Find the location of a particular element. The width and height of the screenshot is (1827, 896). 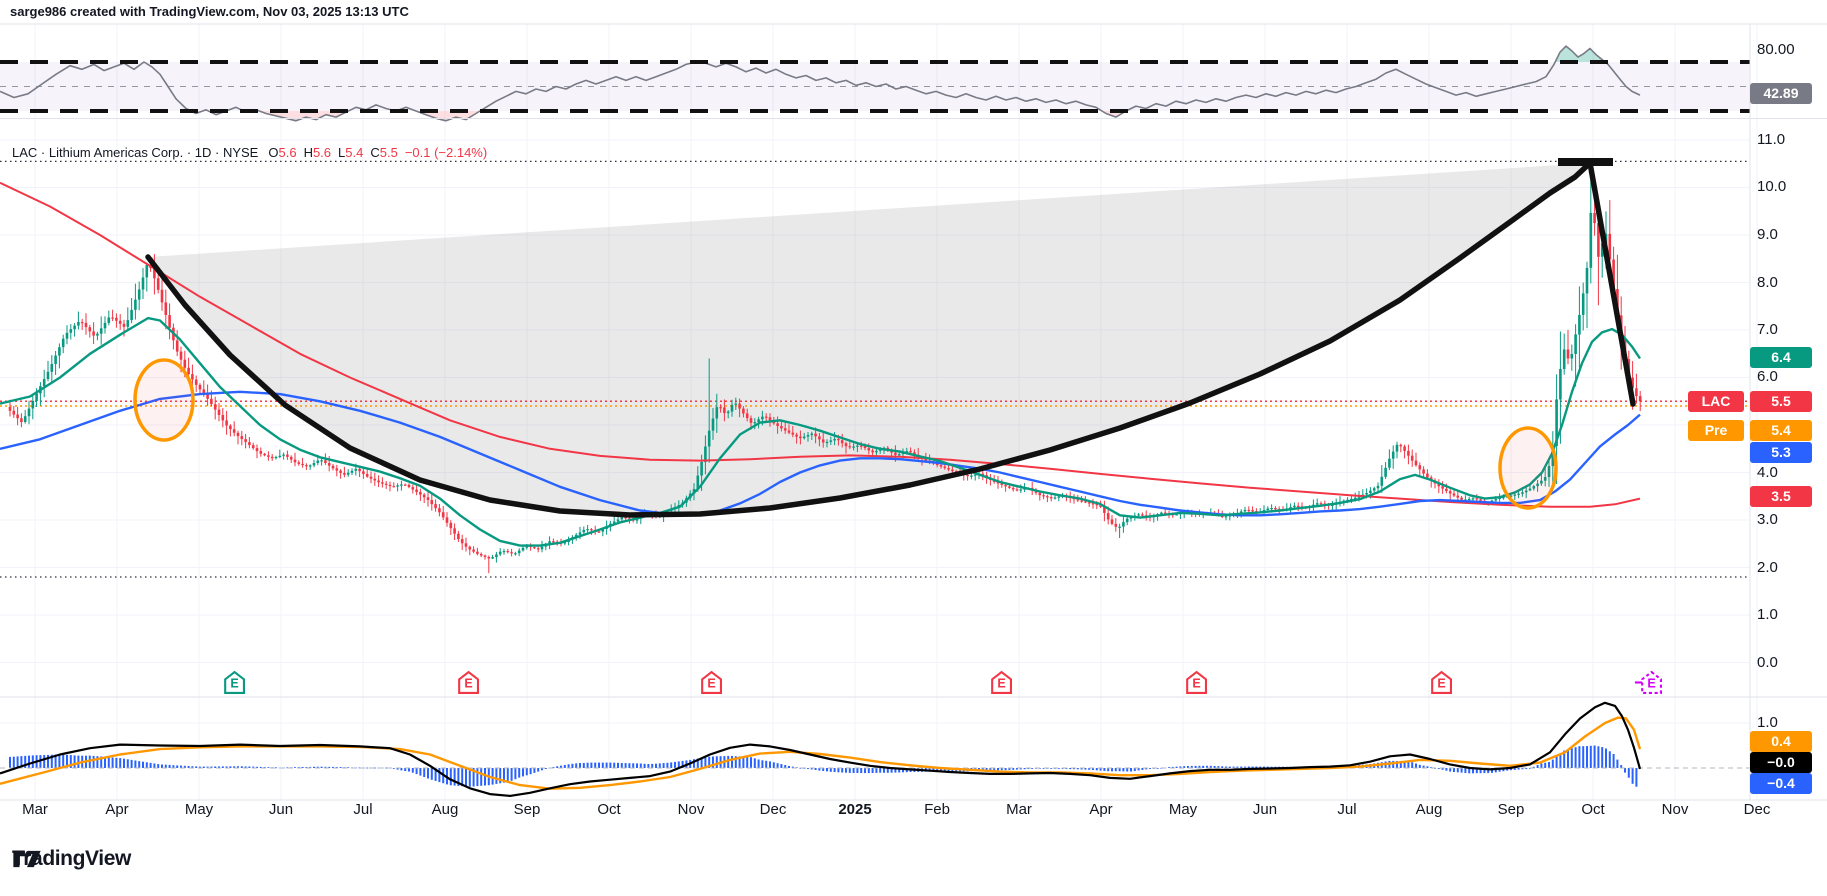

tradingview-logo: TradingView is located at coordinates (71, 859).